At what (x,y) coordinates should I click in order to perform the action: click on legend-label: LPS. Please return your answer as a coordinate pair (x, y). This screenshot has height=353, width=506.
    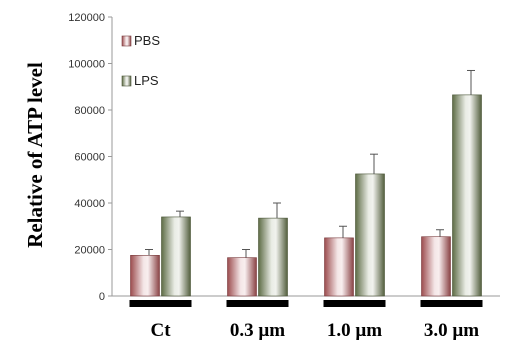
    Looking at the image, I should click on (146, 80).